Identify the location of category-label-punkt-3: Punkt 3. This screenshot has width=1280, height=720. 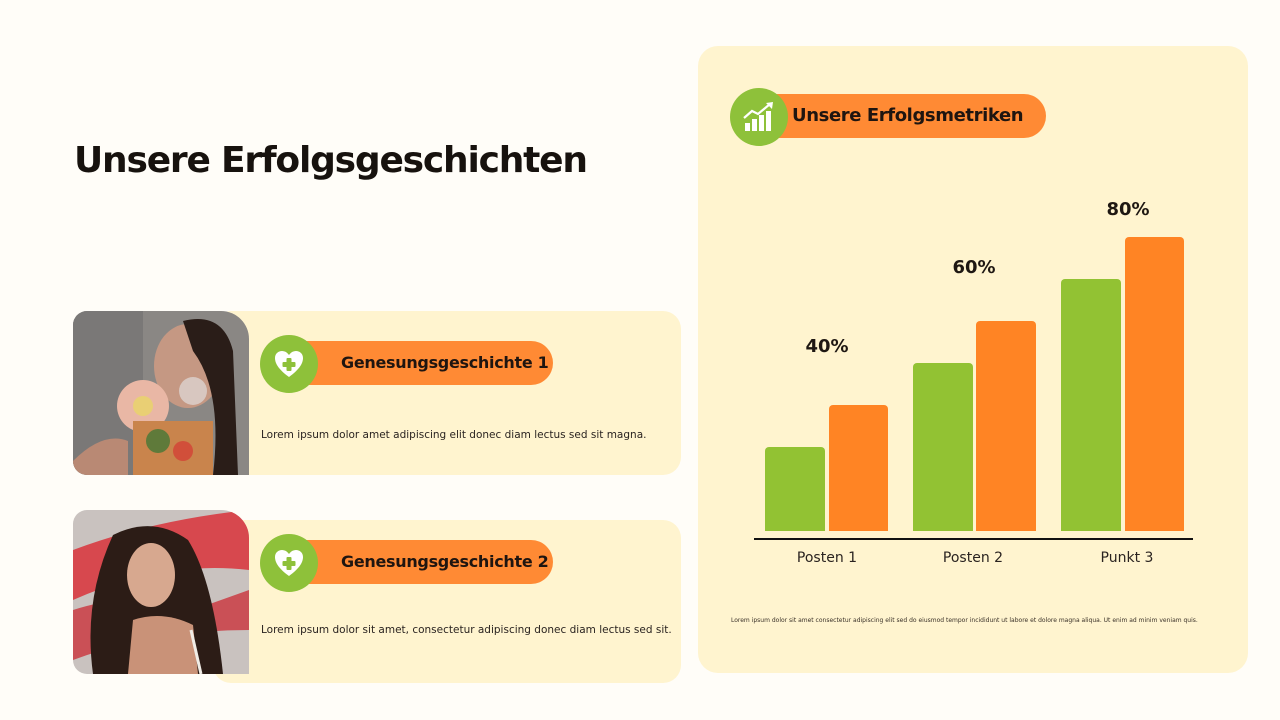
(1127, 558).